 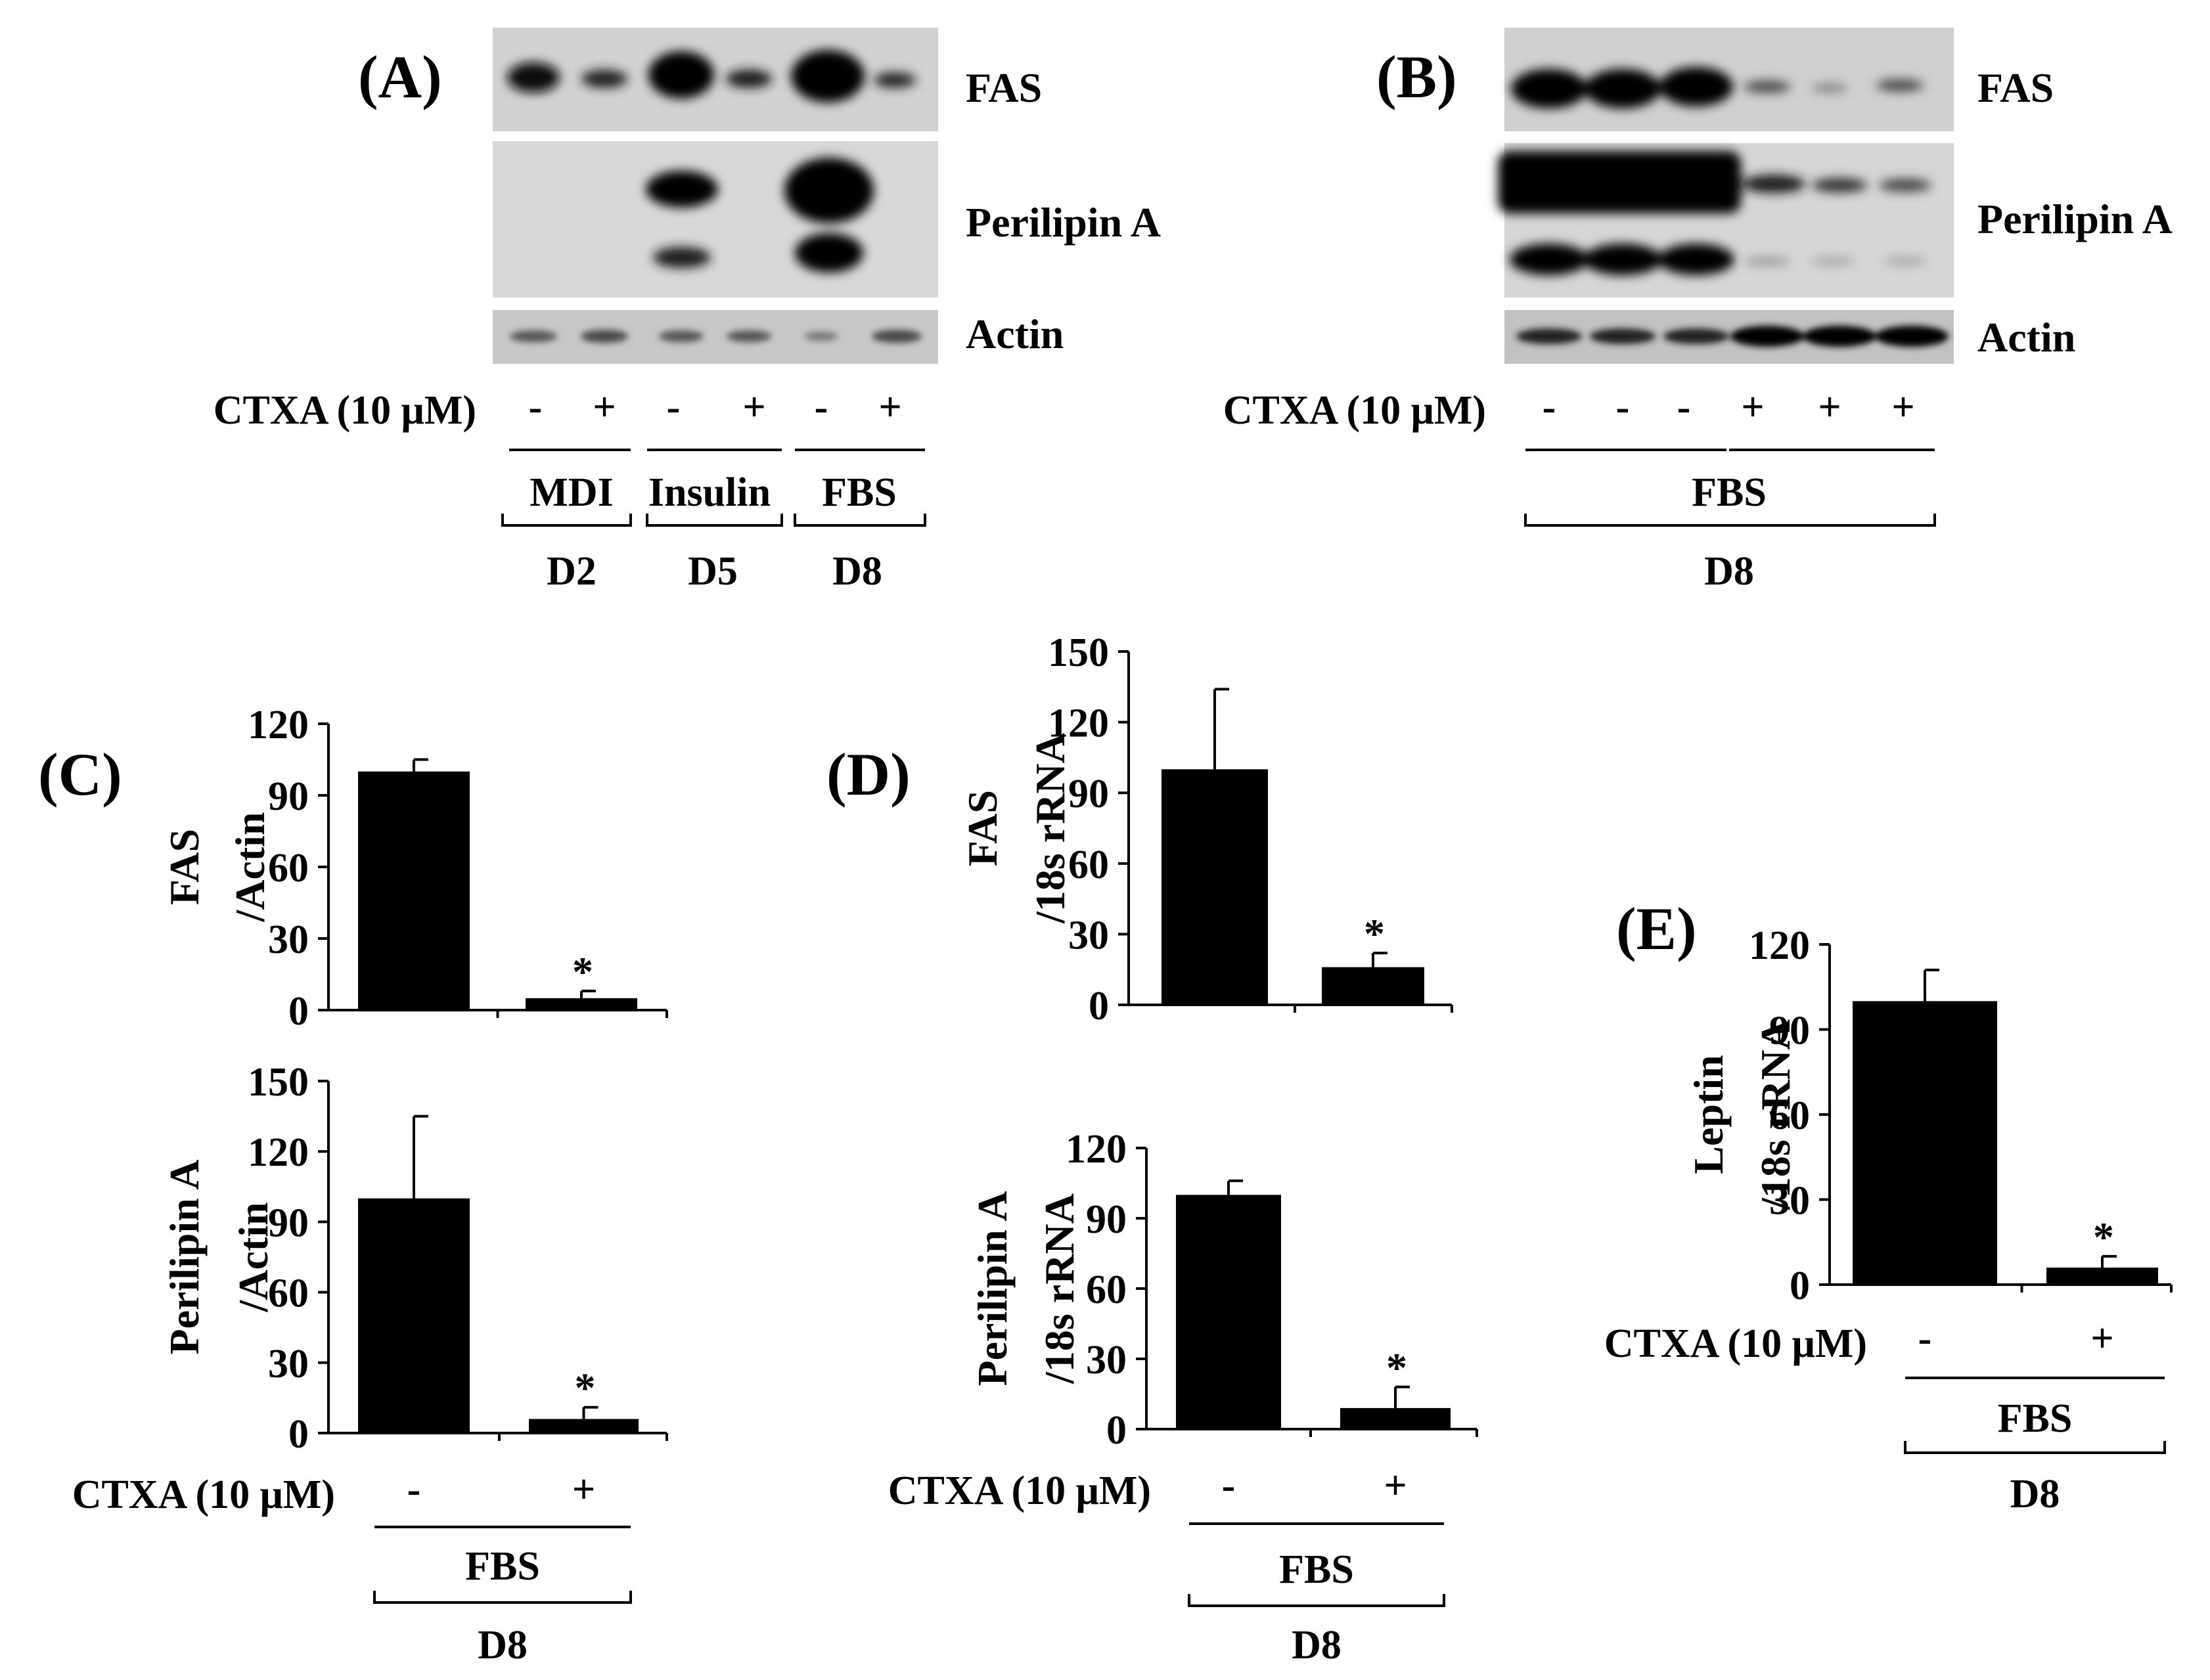 What do you see at coordinates (715, 407) in the screenshot?
I see `treatment-signs-a: - + - + - +` at bounding box center [715, 407].